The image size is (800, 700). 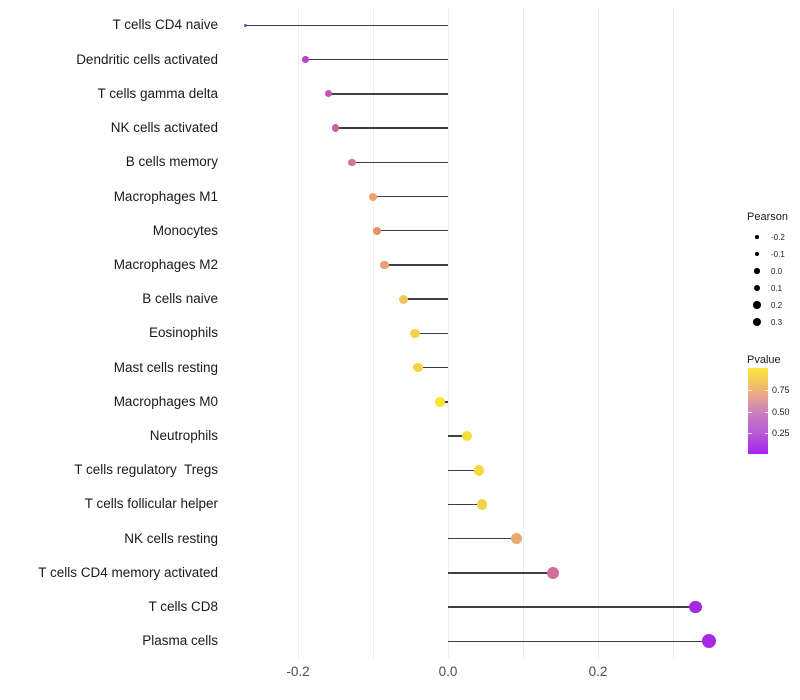 What do you see at coordinates (128, 572) in the screenshot?
I see `y-axis-label: T cells CD4 memory activated` at bounding box center [128, 572].